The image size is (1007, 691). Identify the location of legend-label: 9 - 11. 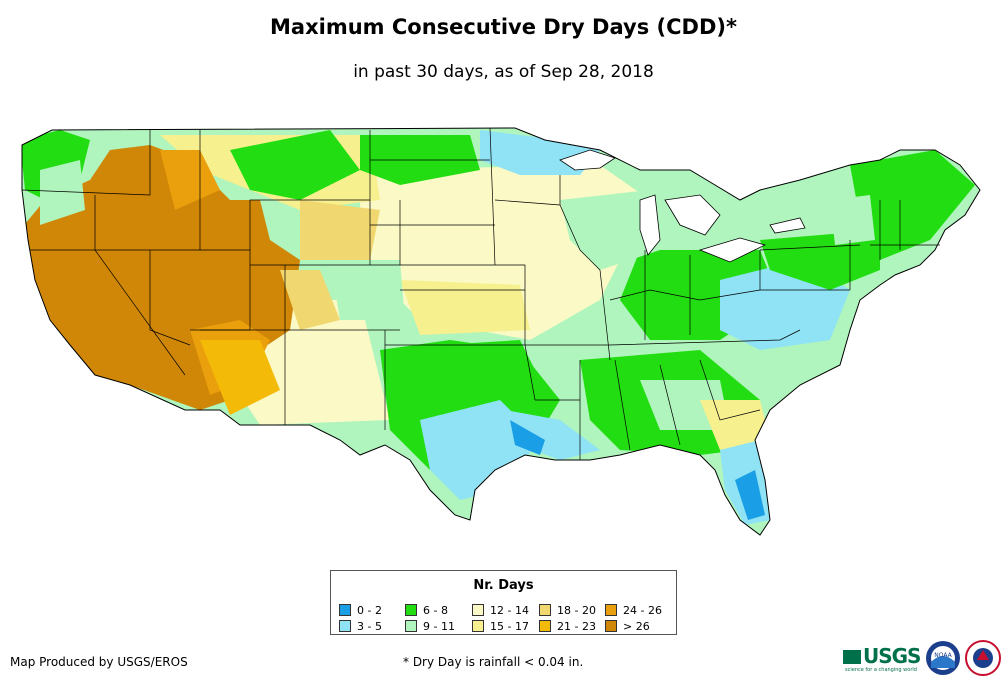
(439, 626).